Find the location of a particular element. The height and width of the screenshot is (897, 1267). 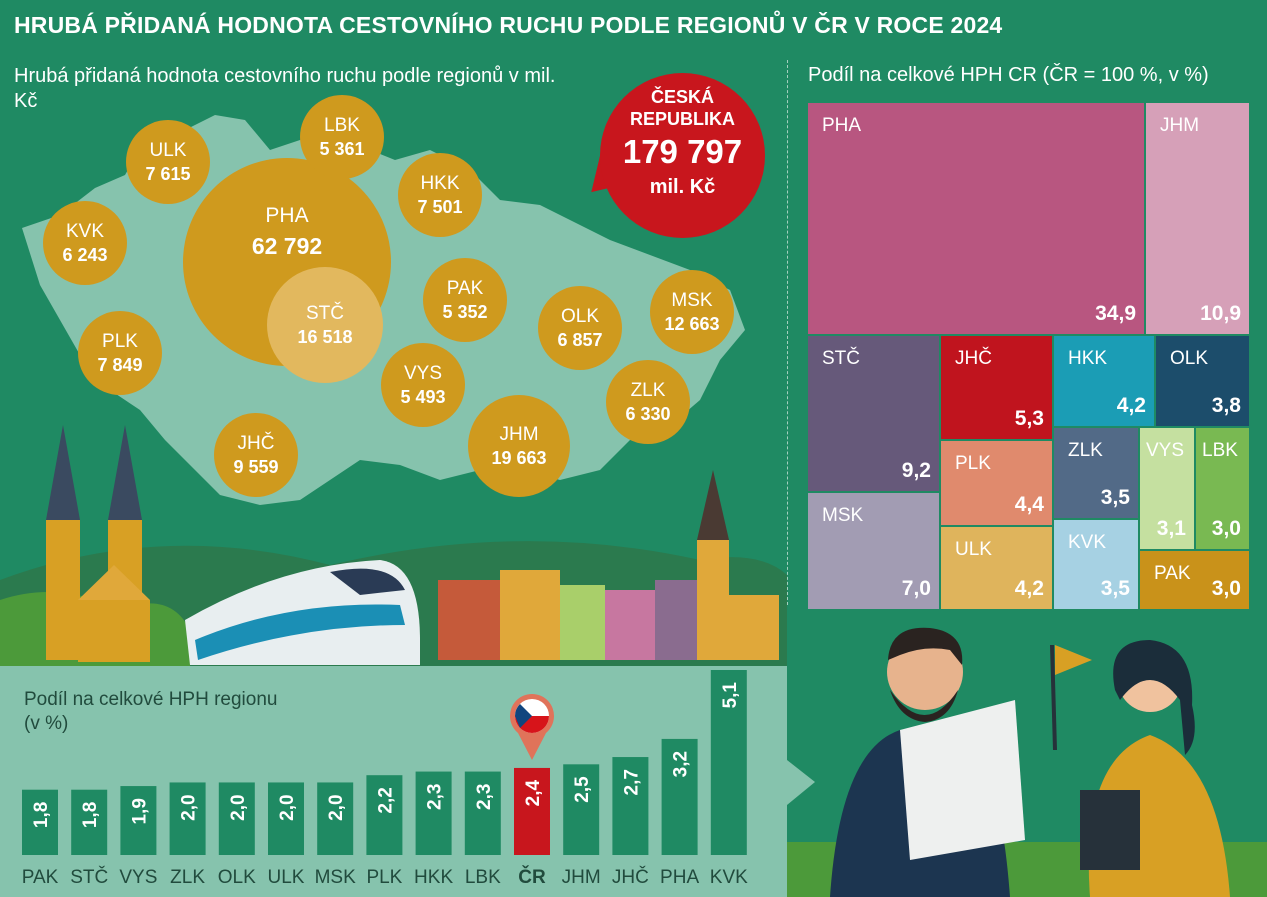

bar-category-label: STČ is located at coordinates (89, 877).